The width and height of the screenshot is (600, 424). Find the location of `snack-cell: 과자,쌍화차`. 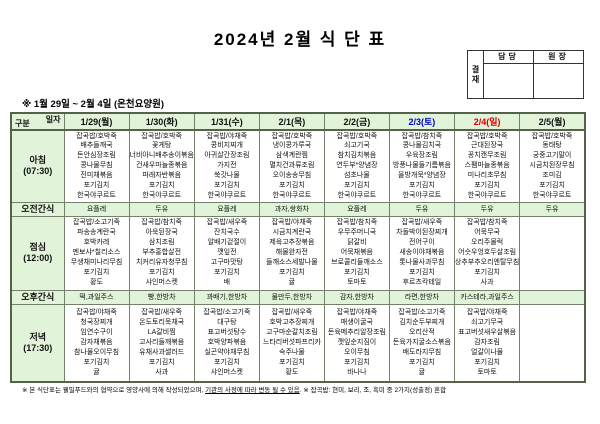

snack-cell: 과자,쌍화차 is located at coordinates (291, 209).